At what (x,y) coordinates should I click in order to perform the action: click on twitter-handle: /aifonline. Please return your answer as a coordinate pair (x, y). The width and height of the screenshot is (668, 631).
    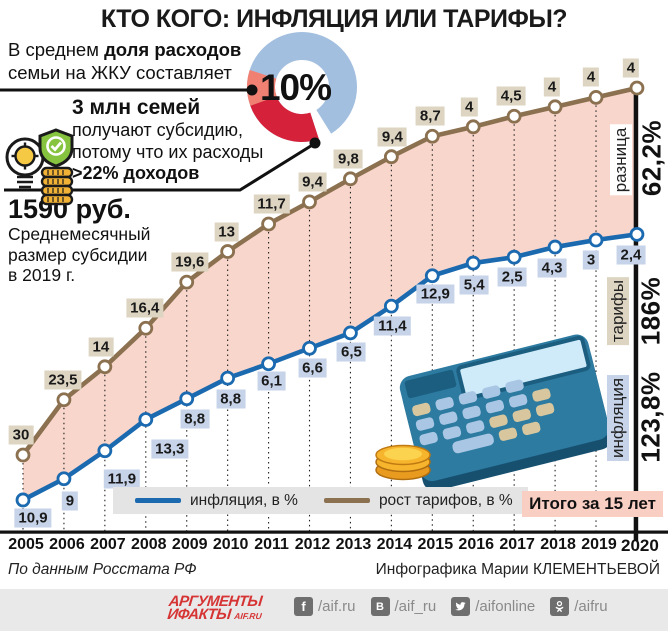
    Looking at the image, I should click on (505, 606).